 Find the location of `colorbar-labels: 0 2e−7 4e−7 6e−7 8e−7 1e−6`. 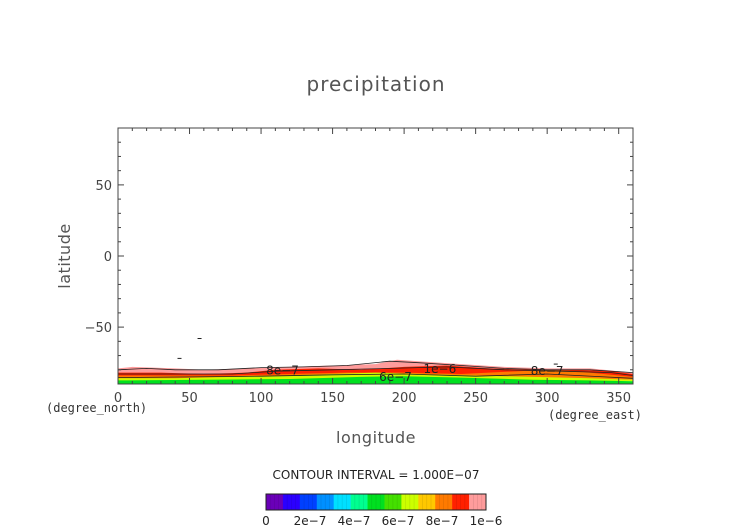

colorbar-labels: 0 2e−7 4e−7 6e−7 8e−7 1e−6 is located at coordinates (382, 521).